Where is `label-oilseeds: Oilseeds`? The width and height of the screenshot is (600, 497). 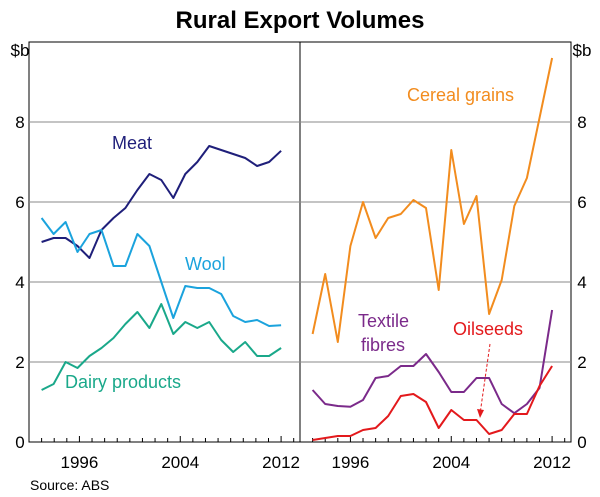
label-oilseeds: Oilseeds is located at coordinates (488, 329).